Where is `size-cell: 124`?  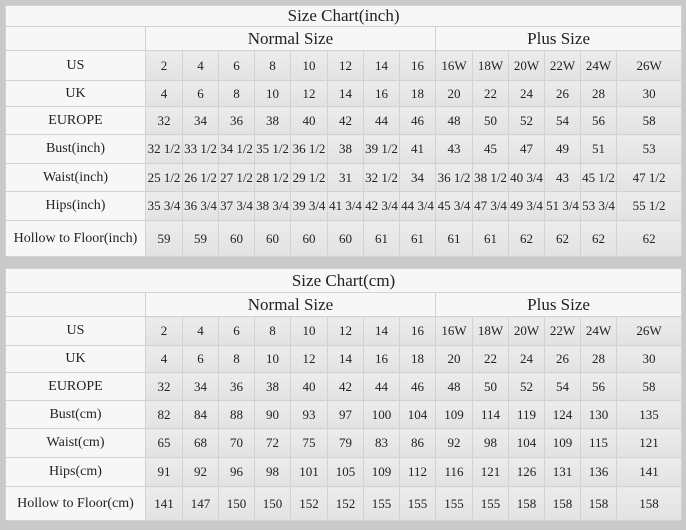
size-cell: 124 is located at coordinates (562, 414).